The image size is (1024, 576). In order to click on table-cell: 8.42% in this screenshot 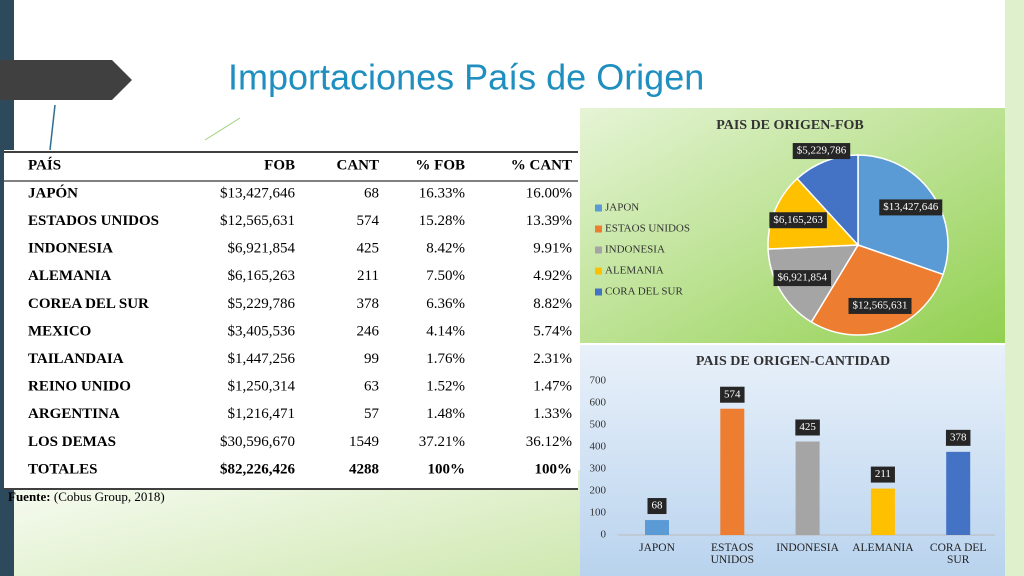, I will do `click(445, 249)`.